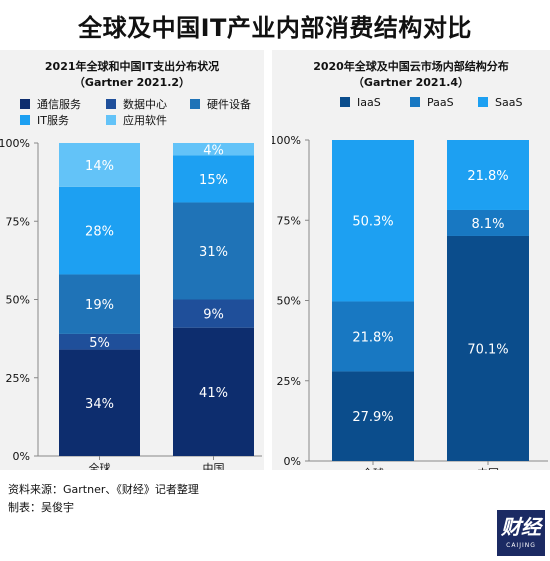 The width and height of the screenshot is (550, 561). I want to click on legend-item: 硬件设备, so click(220, 104).